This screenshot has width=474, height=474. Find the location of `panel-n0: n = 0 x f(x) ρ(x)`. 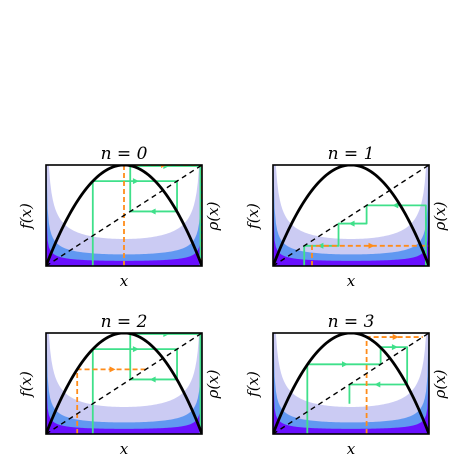

panel-n0: n = 0 x f(x) ρ(x) is located at coordinates (119, 217).